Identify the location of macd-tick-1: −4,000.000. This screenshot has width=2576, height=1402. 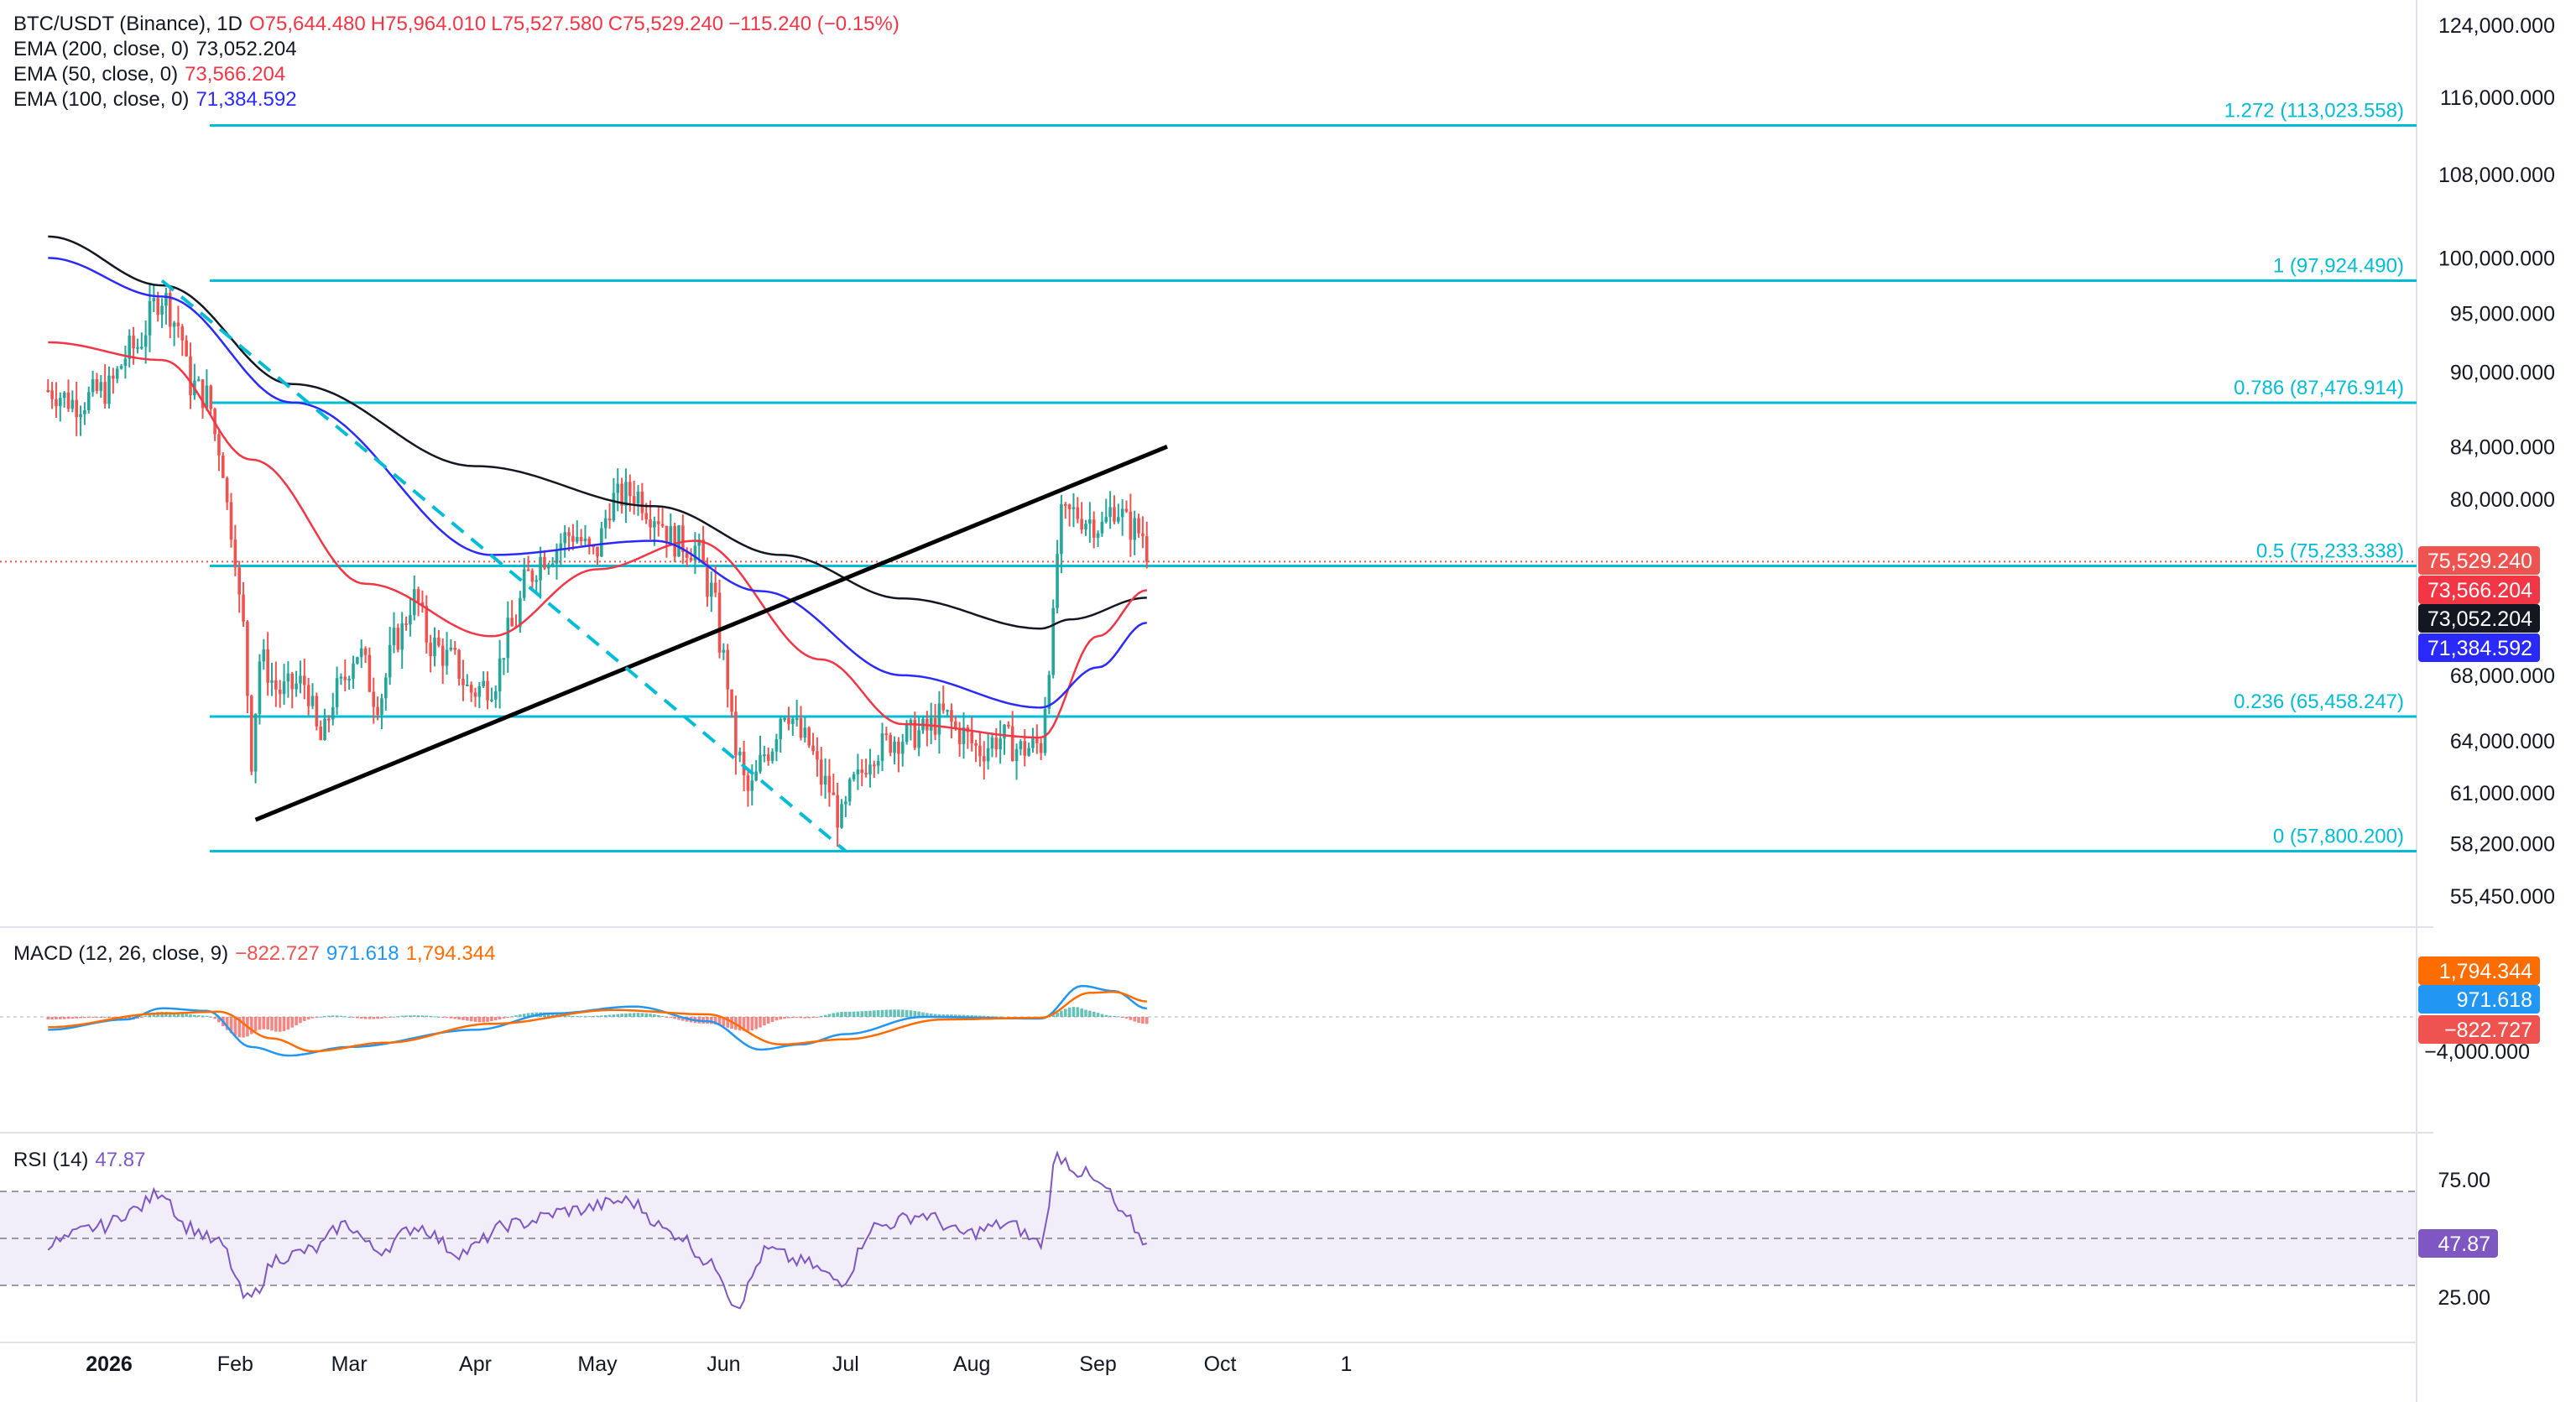
(2477, 1052).